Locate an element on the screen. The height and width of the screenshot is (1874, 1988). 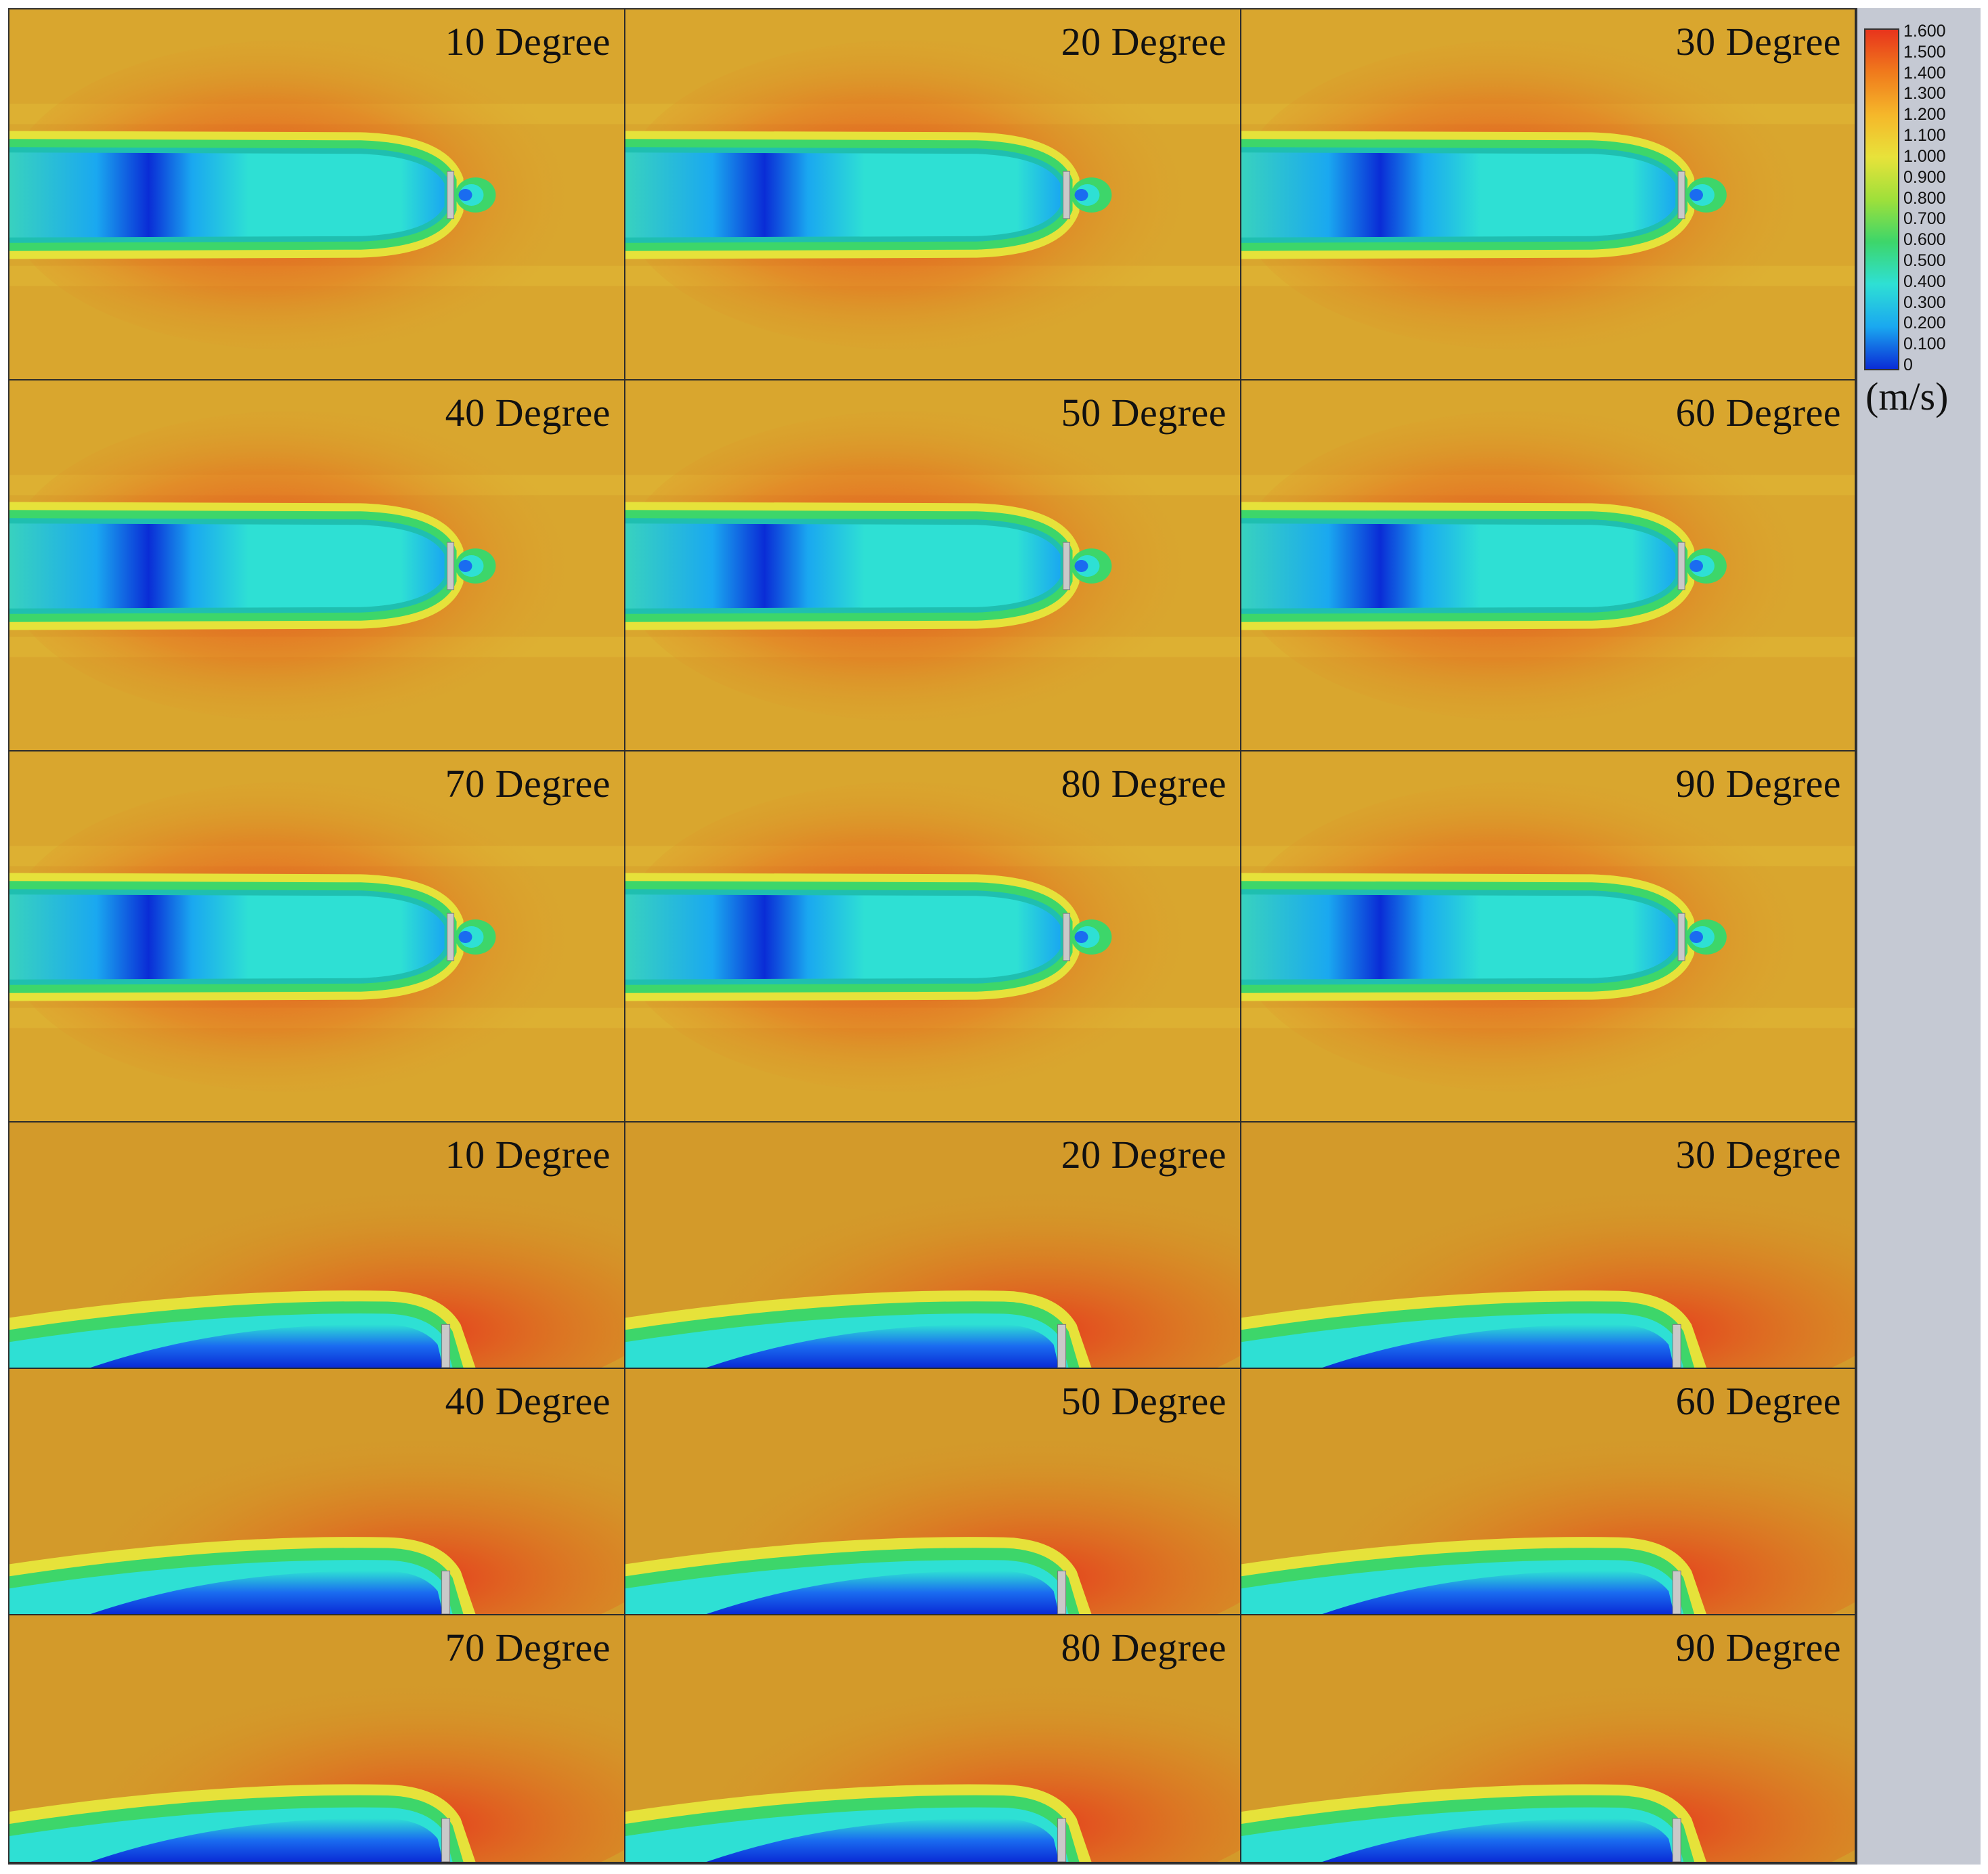
colorbar-tick-label: 1.000 is located at coordinates (1924, 156).